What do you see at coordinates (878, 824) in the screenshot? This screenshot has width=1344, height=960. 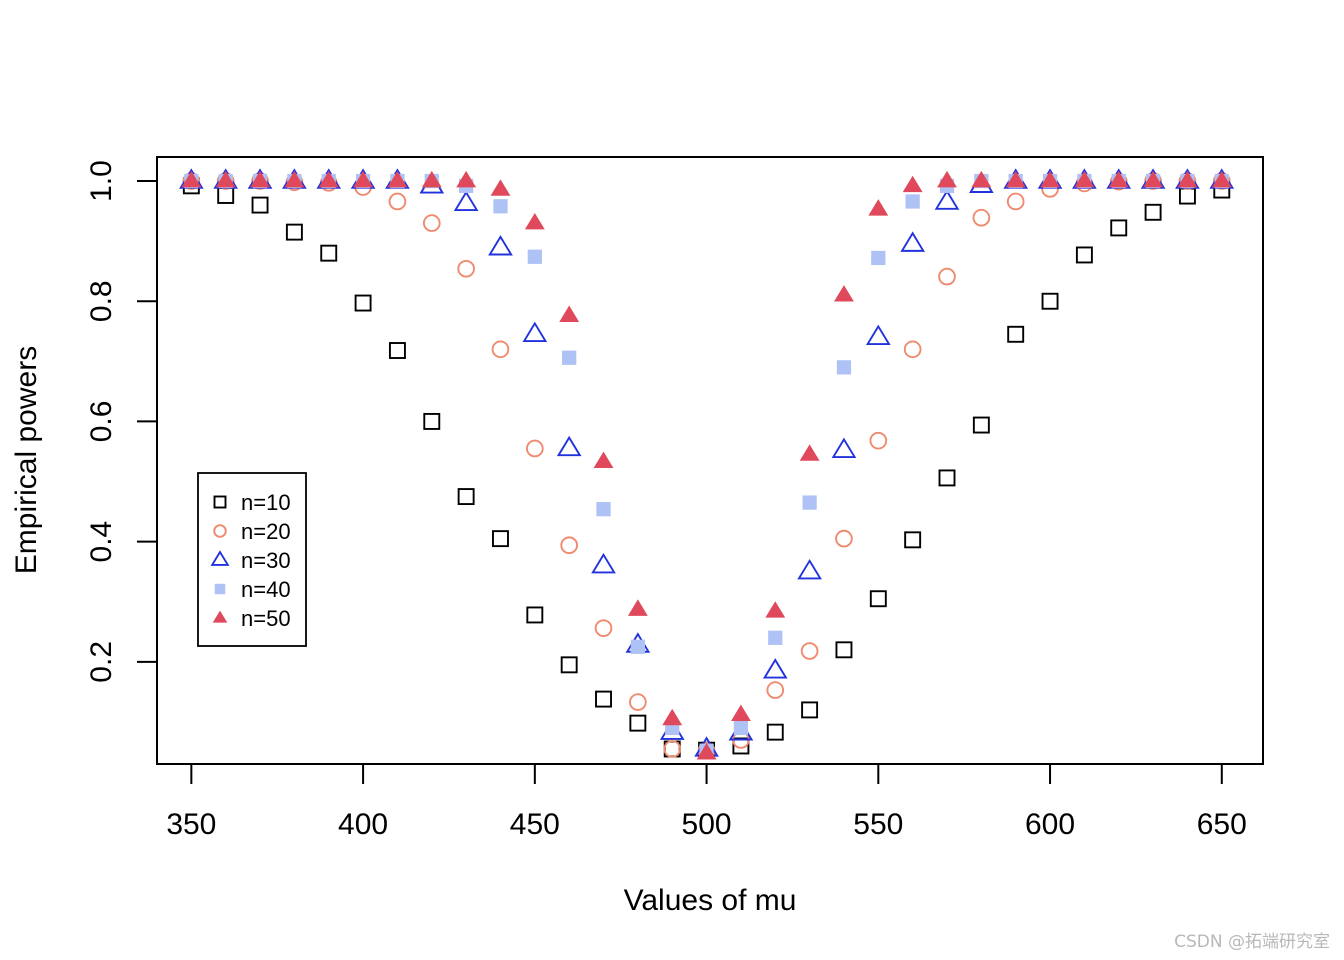 I see `x-tick-label: 550` at bounding box center [878, 824].